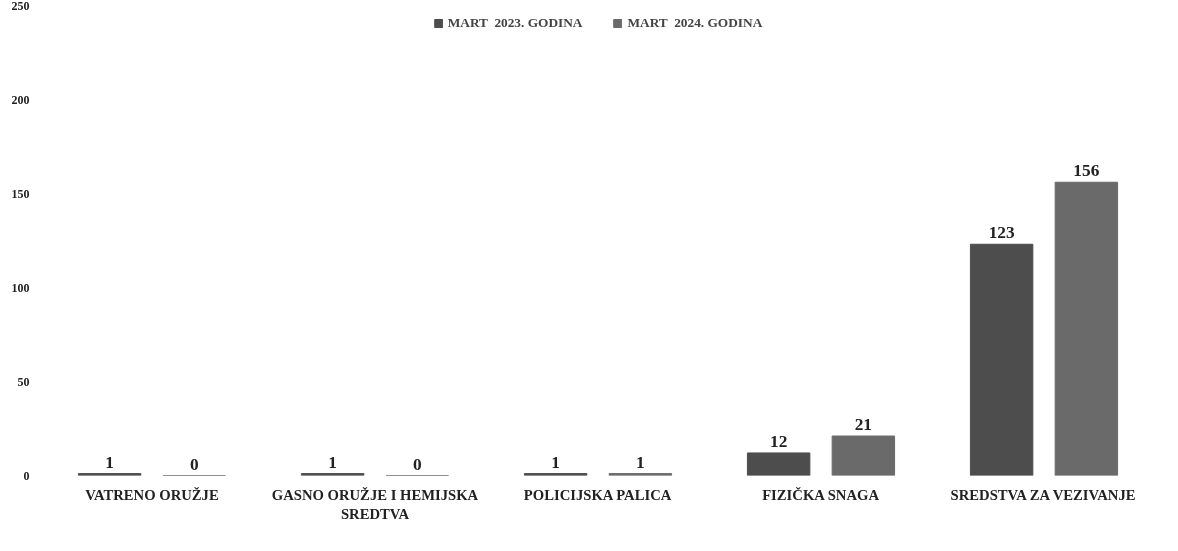  What do you see at coordinates (26, 475) in the screenshot?
I see `y-tick-label: 0` at bounding box center [26, 475].